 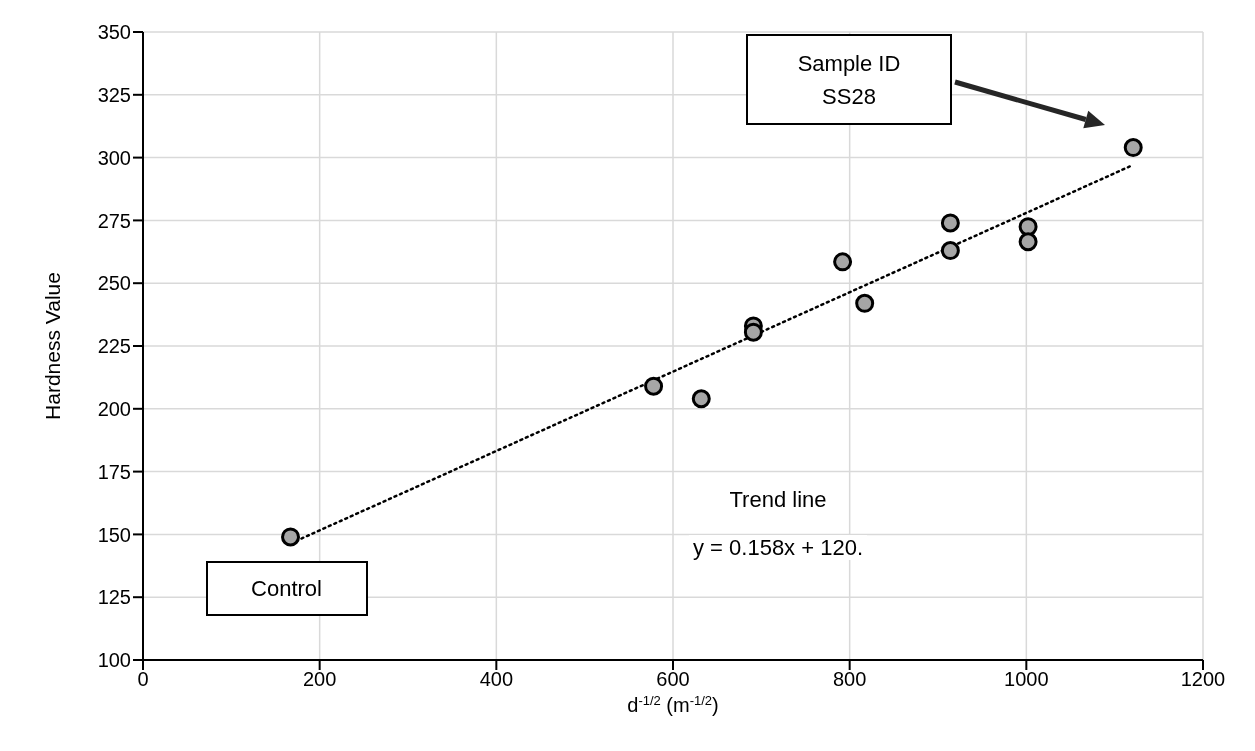 I want to click on x-tick-label: 0, so click(x=143, y=679).